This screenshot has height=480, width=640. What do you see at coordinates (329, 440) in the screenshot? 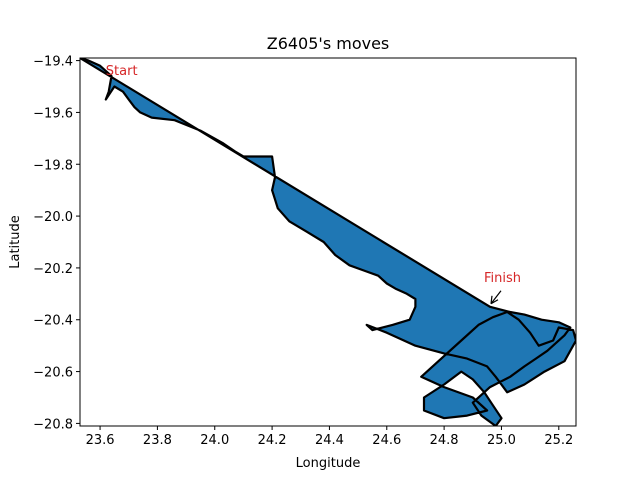
I see `x-tick-label: 24.4` at bounding box center [329, 440].